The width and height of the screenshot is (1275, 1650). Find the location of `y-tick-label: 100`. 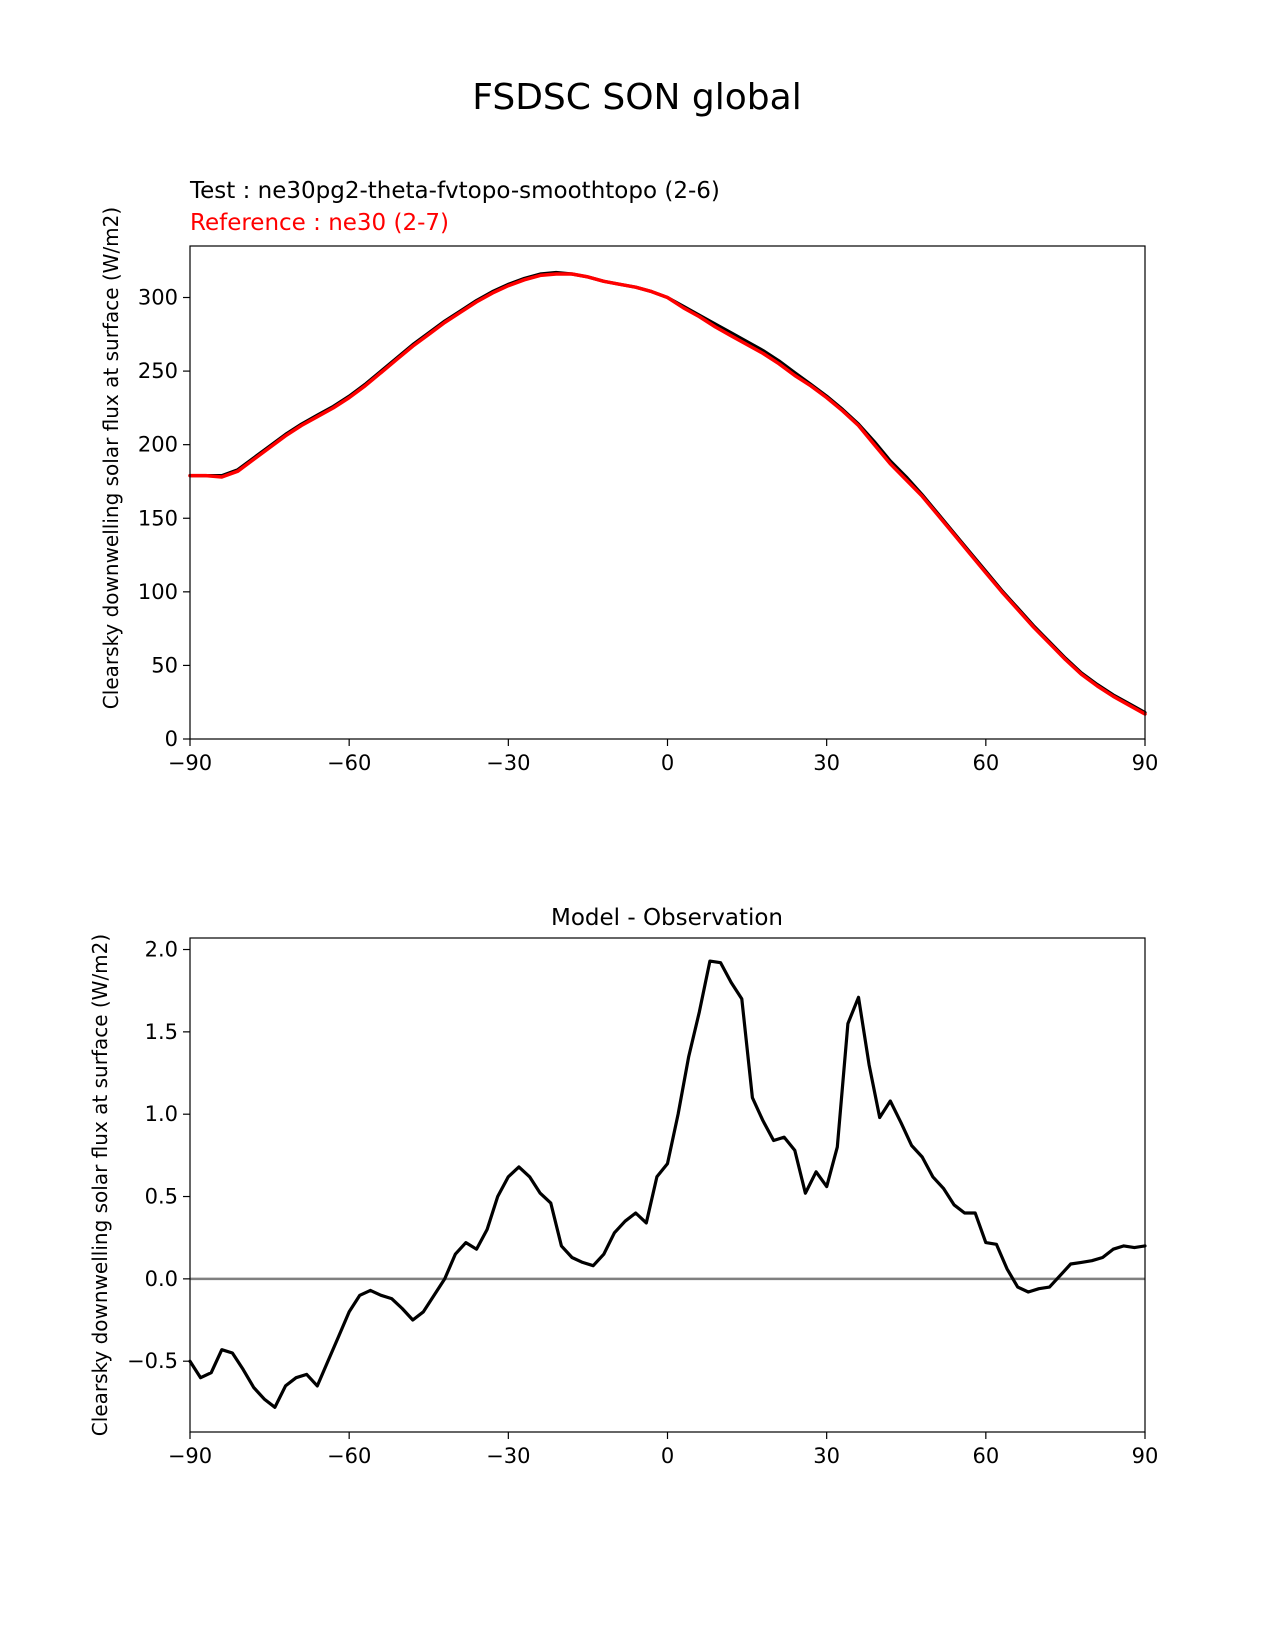

y-tick-label: 100 is located at coordinates (158, 592).